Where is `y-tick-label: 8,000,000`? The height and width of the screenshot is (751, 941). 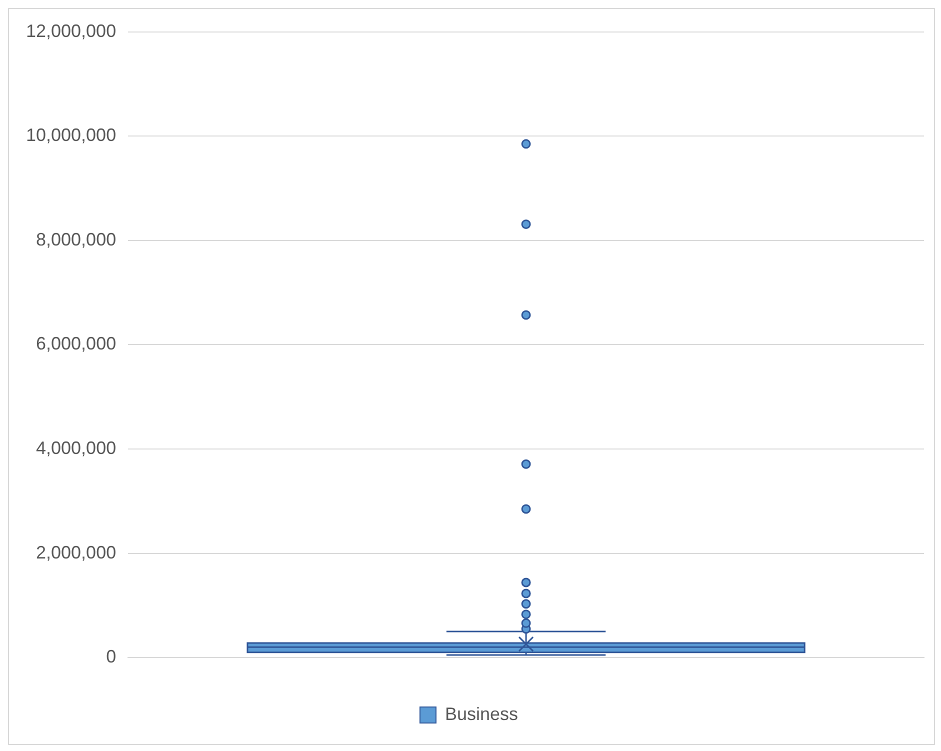
y-tick-label: 8,000,000 is located at coordinates (76, 239).